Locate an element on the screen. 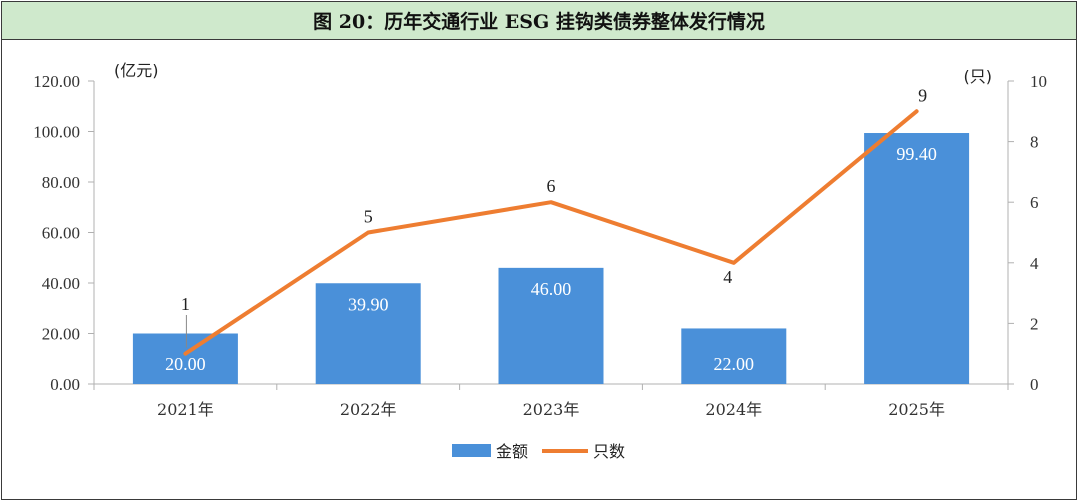 Image resolution: width=1080 pixels, height=503 pixels. left-tick-label: 60.00 is located at coordinates (61, 233).